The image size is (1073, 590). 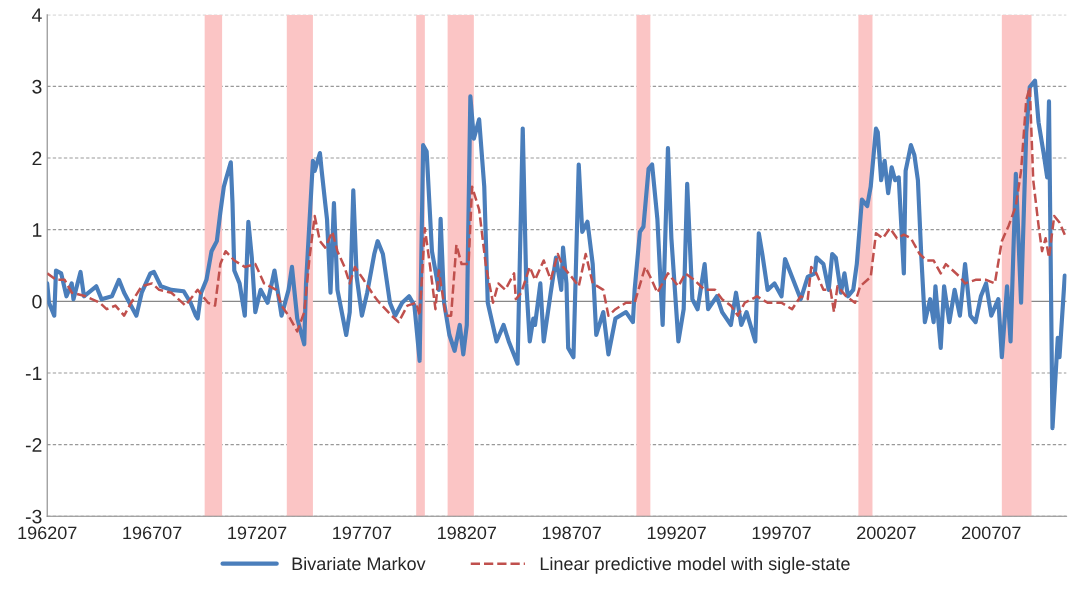 What do you see at coordinates (257, 533) in the screenshot?
I see `x-tick-label: 197207` at bounding box center [257, 533].